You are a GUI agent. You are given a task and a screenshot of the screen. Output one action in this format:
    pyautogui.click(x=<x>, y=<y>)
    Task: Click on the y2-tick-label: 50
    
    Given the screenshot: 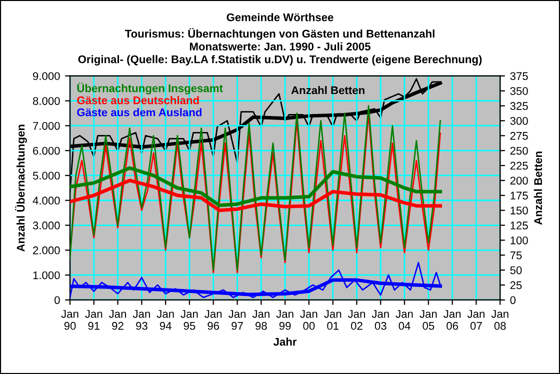 What is the action you would take?
    pyautogui.click(x=516, y=270)
    